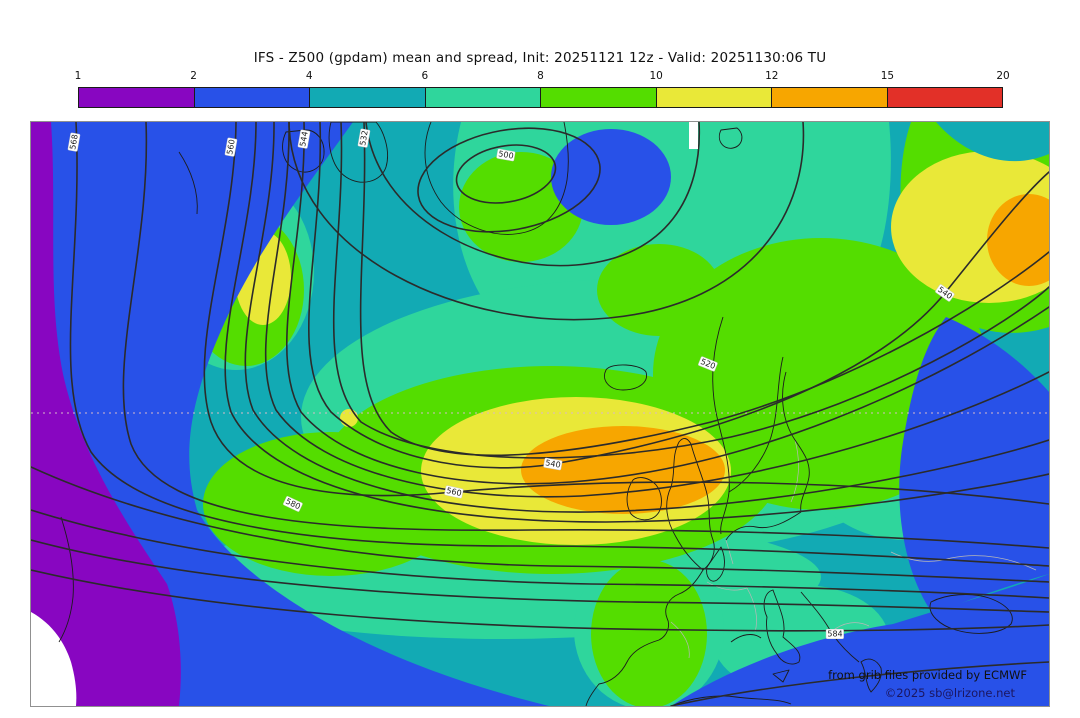 This screenshot has height=718, width=1080. I want to click on colorbar: 1 2 4 6 8 10 12 15 20, so click(542, 90).